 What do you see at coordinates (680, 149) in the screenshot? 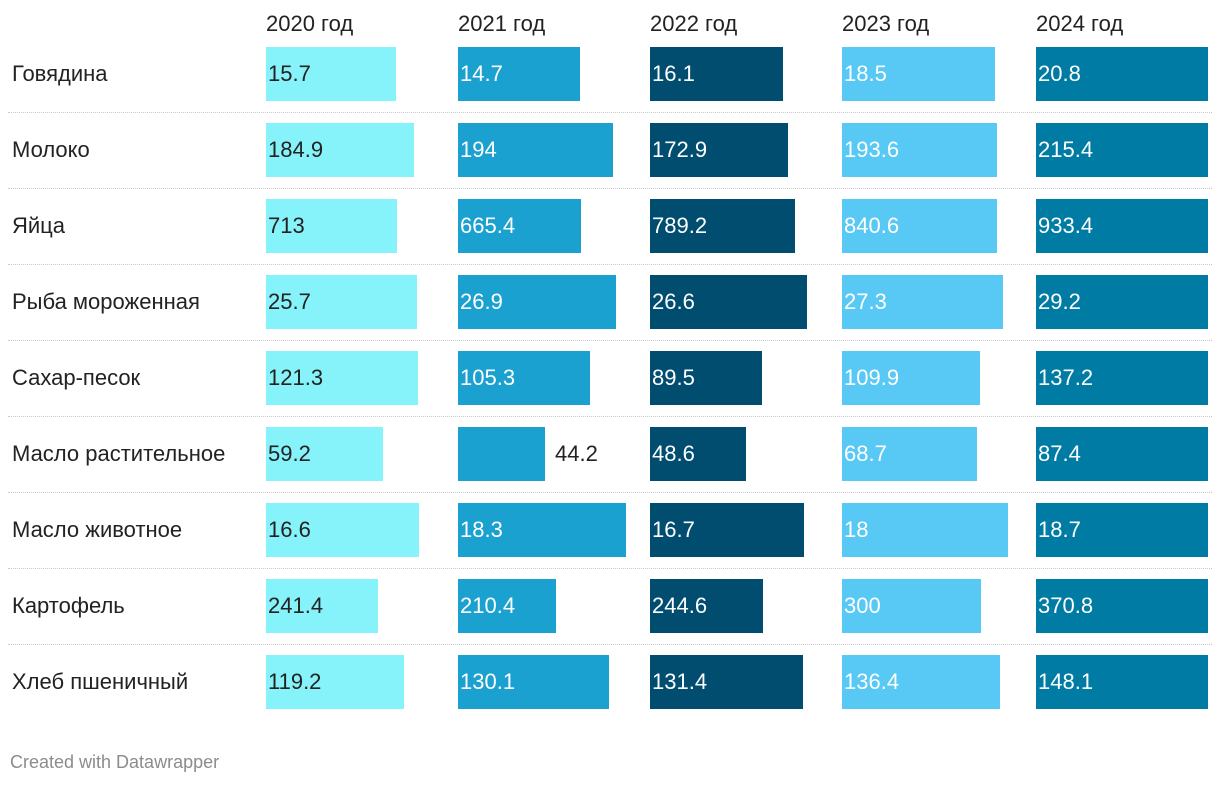
I see `value-label: 172.9` at bounding box center [680, 149].